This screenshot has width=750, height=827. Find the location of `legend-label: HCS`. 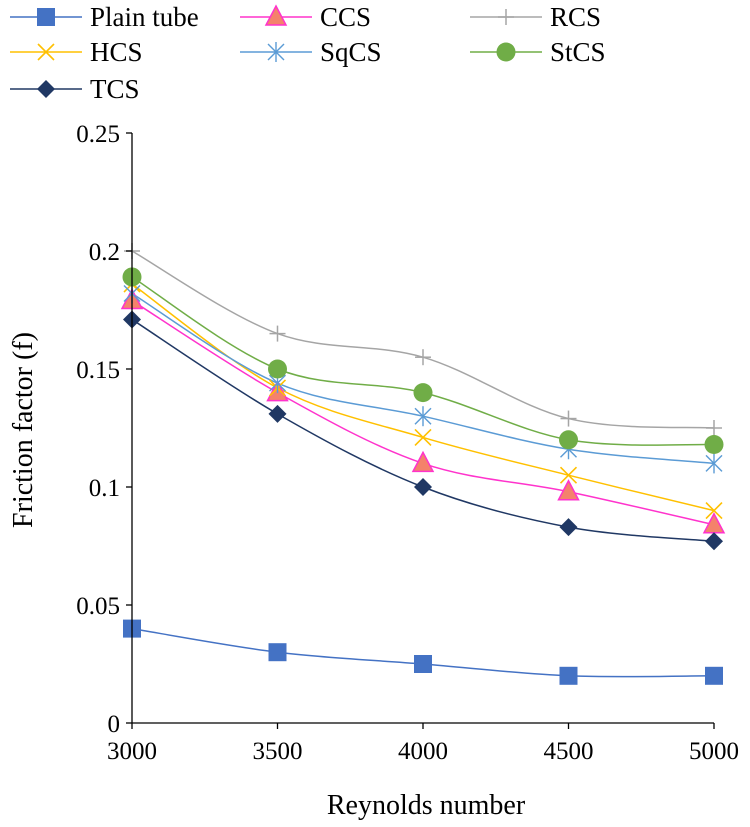

legend-label: HCS is located at coordinates (116, 52).